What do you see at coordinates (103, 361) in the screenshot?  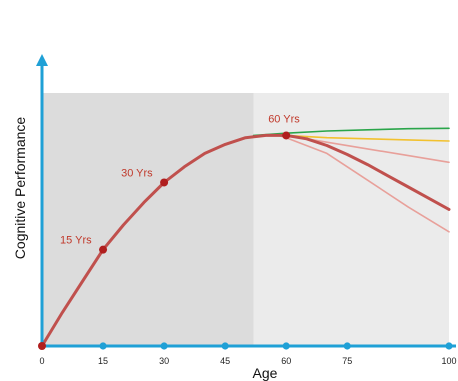 I see `x-tick-label-15: 15` at bounding box center [103, 361].